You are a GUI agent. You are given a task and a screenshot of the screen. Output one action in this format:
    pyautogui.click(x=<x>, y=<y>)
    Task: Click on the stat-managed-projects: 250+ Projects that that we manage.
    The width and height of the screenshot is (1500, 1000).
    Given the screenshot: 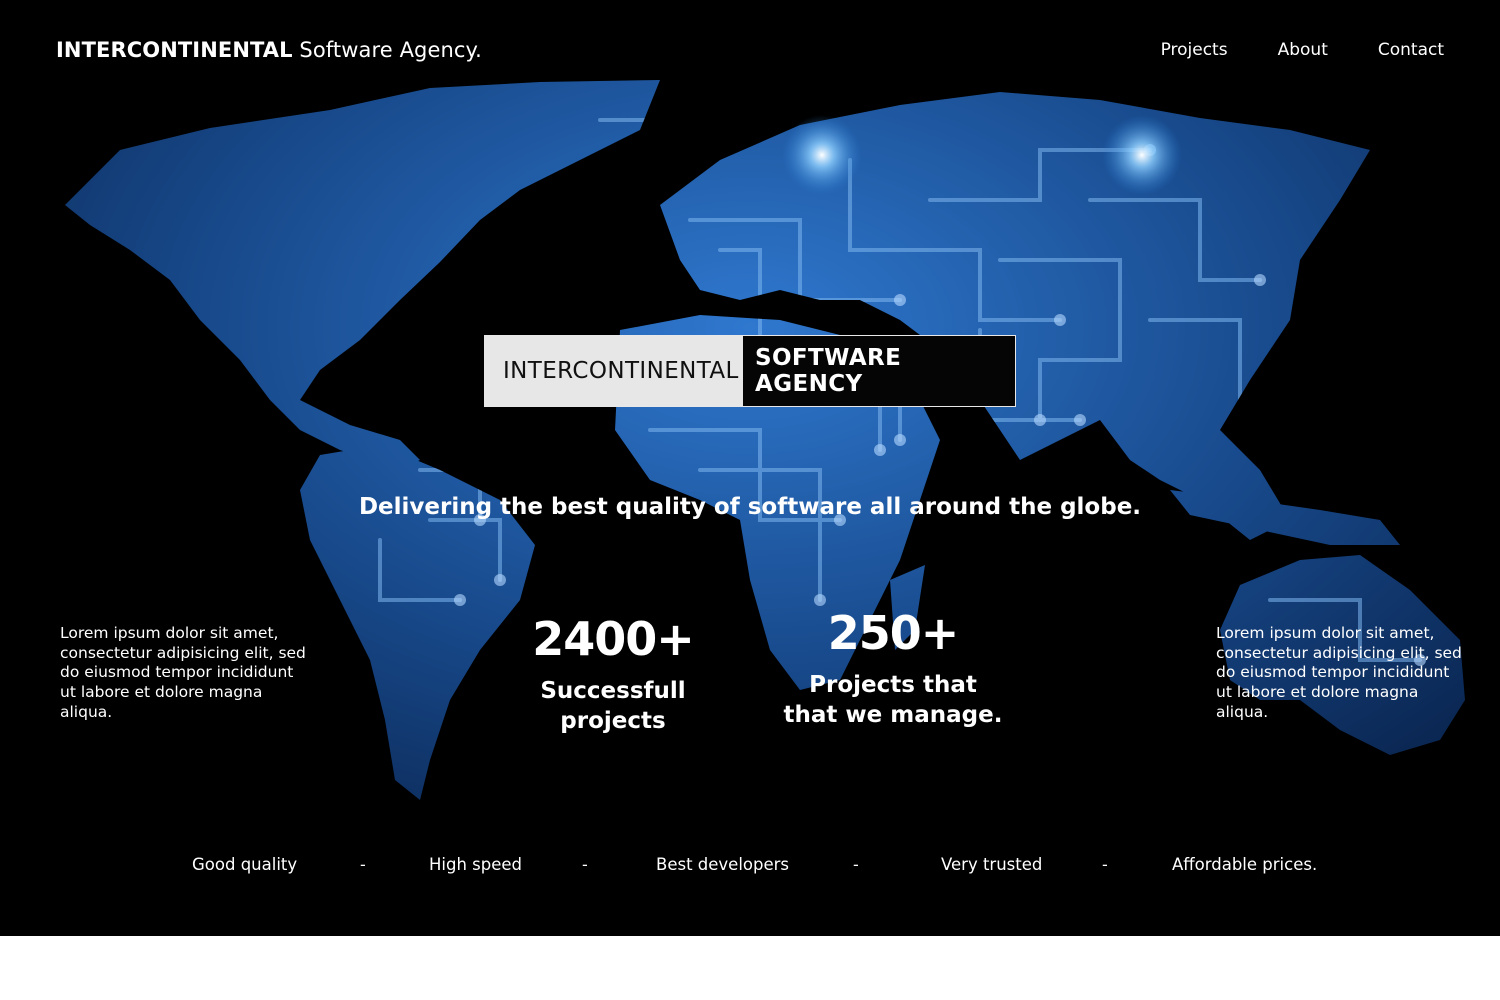 What is the action you would take?
    pyautogui.click(x=893, y=668)
    